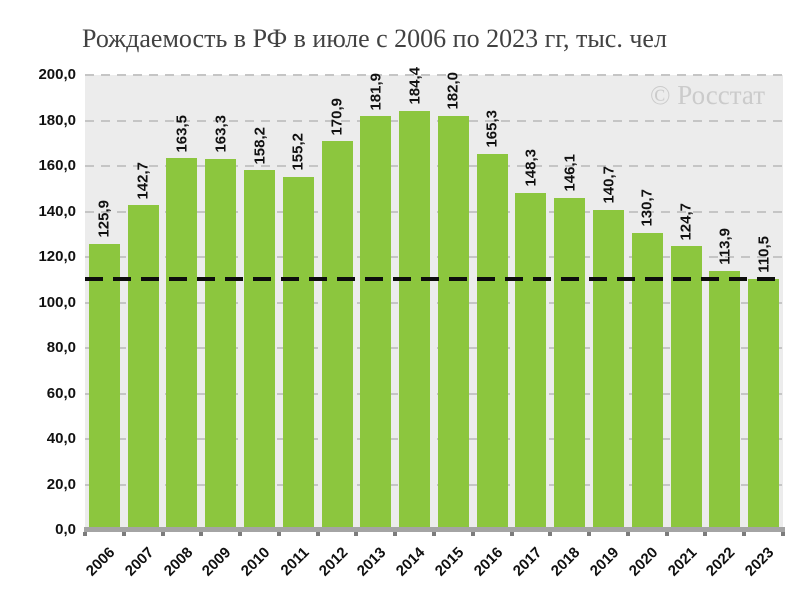 Image resolution: width=800 pixels, height=605 pixels. Describe the element at coordinates (337, 314) in the screenshot. I see `bar-2012: 170,9` at that location.